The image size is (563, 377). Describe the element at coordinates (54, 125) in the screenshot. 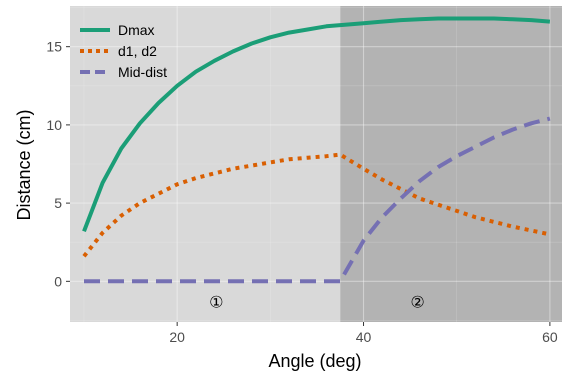

I see `y-tick-label: 10` at that location.